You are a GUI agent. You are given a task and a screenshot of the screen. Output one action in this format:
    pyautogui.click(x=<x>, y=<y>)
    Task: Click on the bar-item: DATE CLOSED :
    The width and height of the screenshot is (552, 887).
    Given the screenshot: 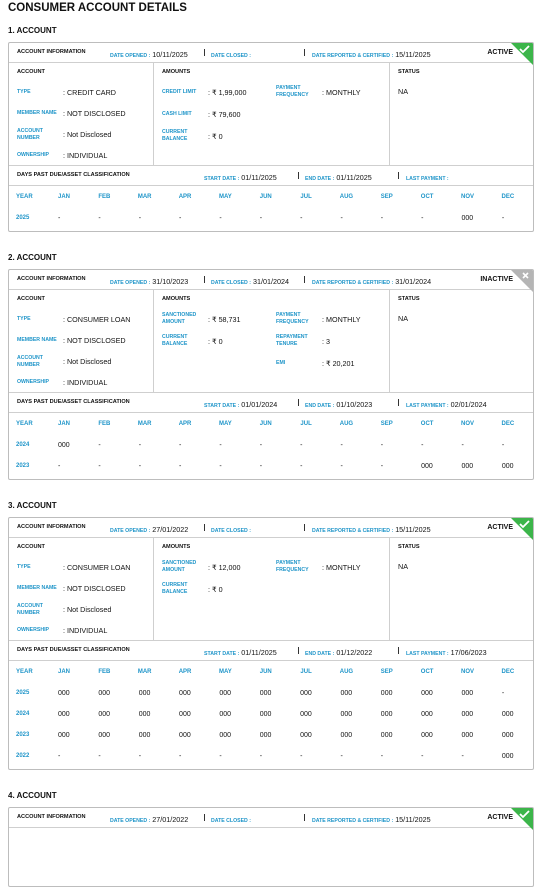 What is the action you would take?
    pyautogui.click(x=231, y=54)
    